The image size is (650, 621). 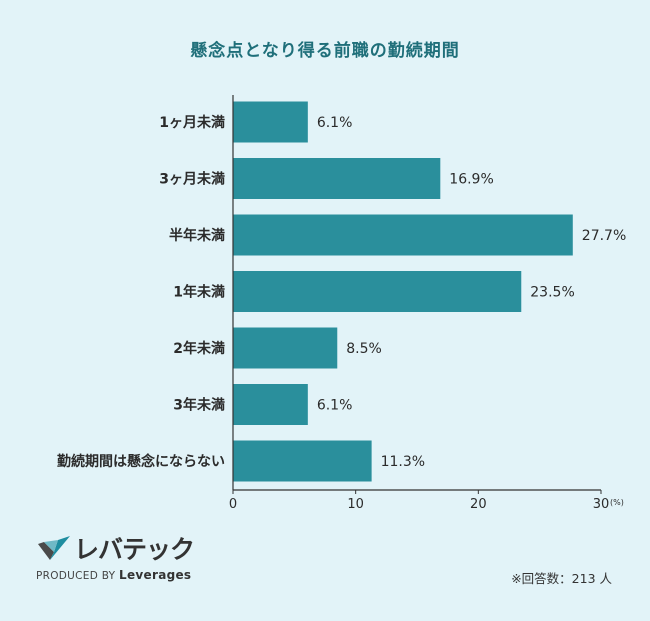 What do you see at coordinates (471, 180) in the screenshot?
I see `value-label-1: 16.9%` at bounding box center [471, 180].